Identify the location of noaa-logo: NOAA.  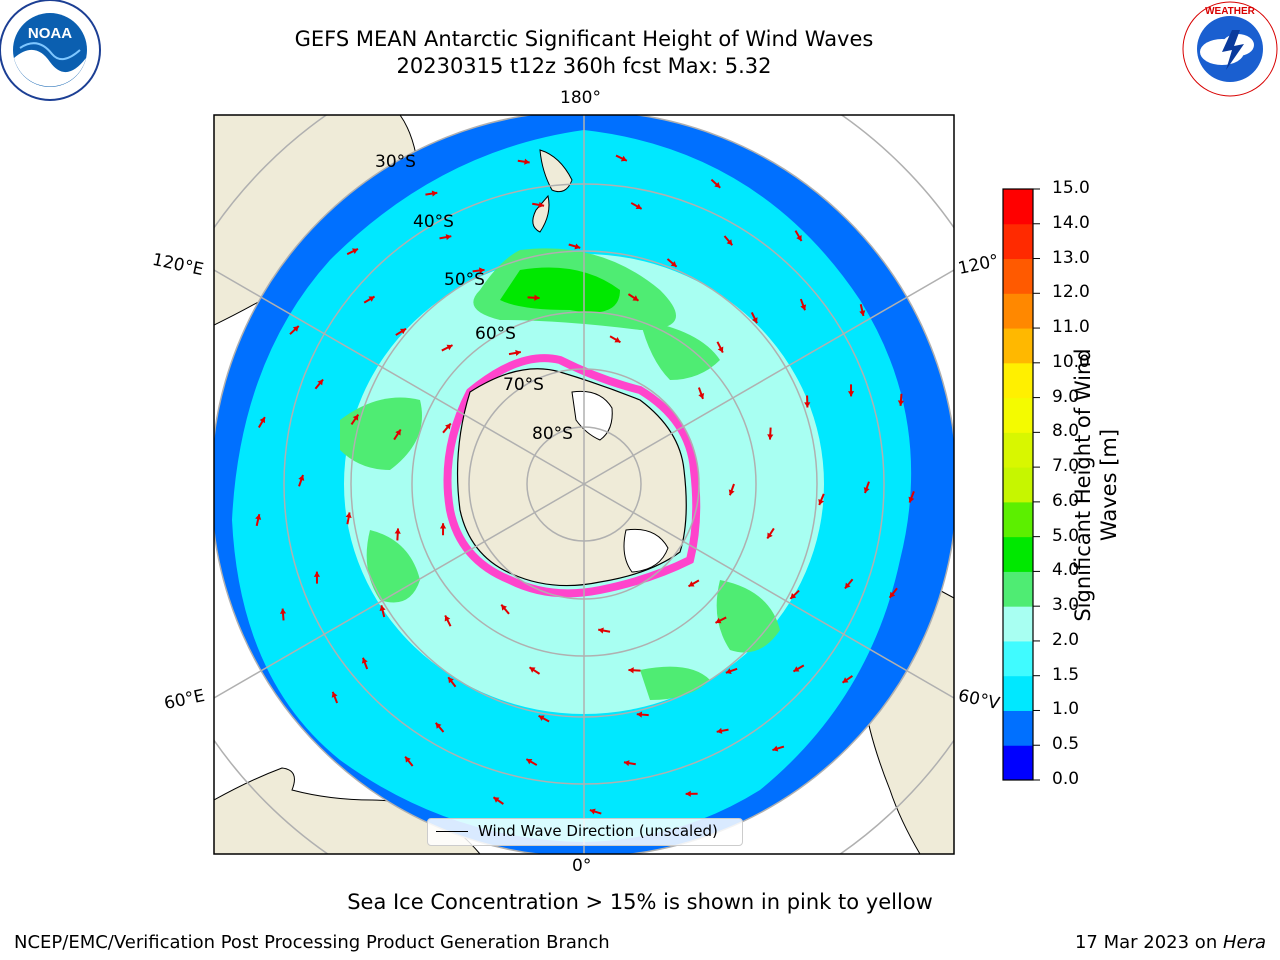
(50, 50).